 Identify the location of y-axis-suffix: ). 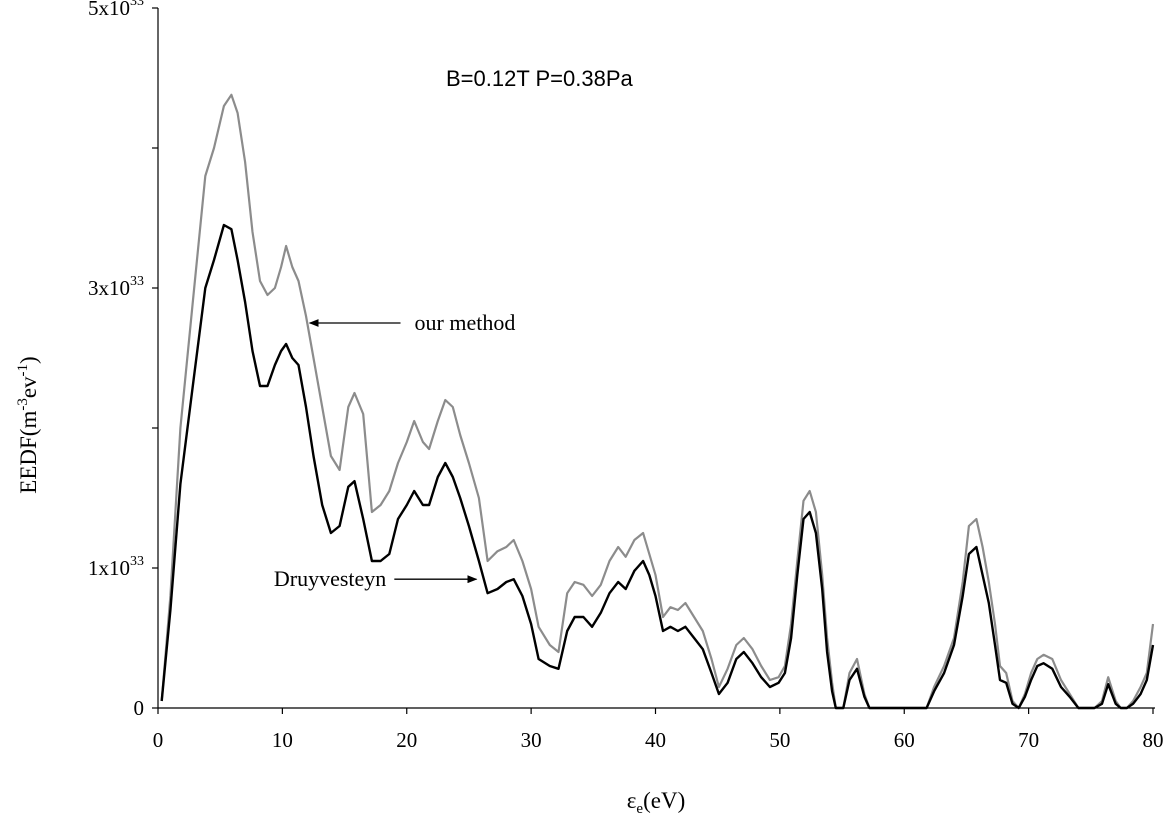
(28, 360).